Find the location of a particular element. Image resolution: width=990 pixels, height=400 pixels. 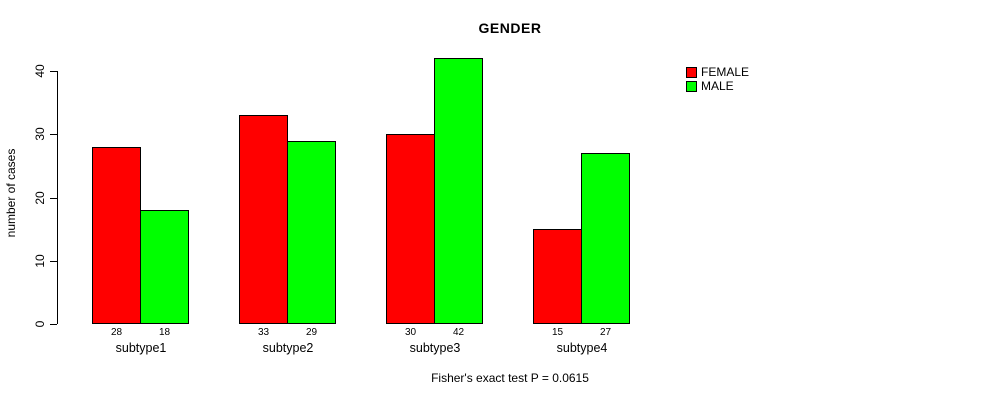

y-tick-label: 40 is located at coordinates (40, 71).